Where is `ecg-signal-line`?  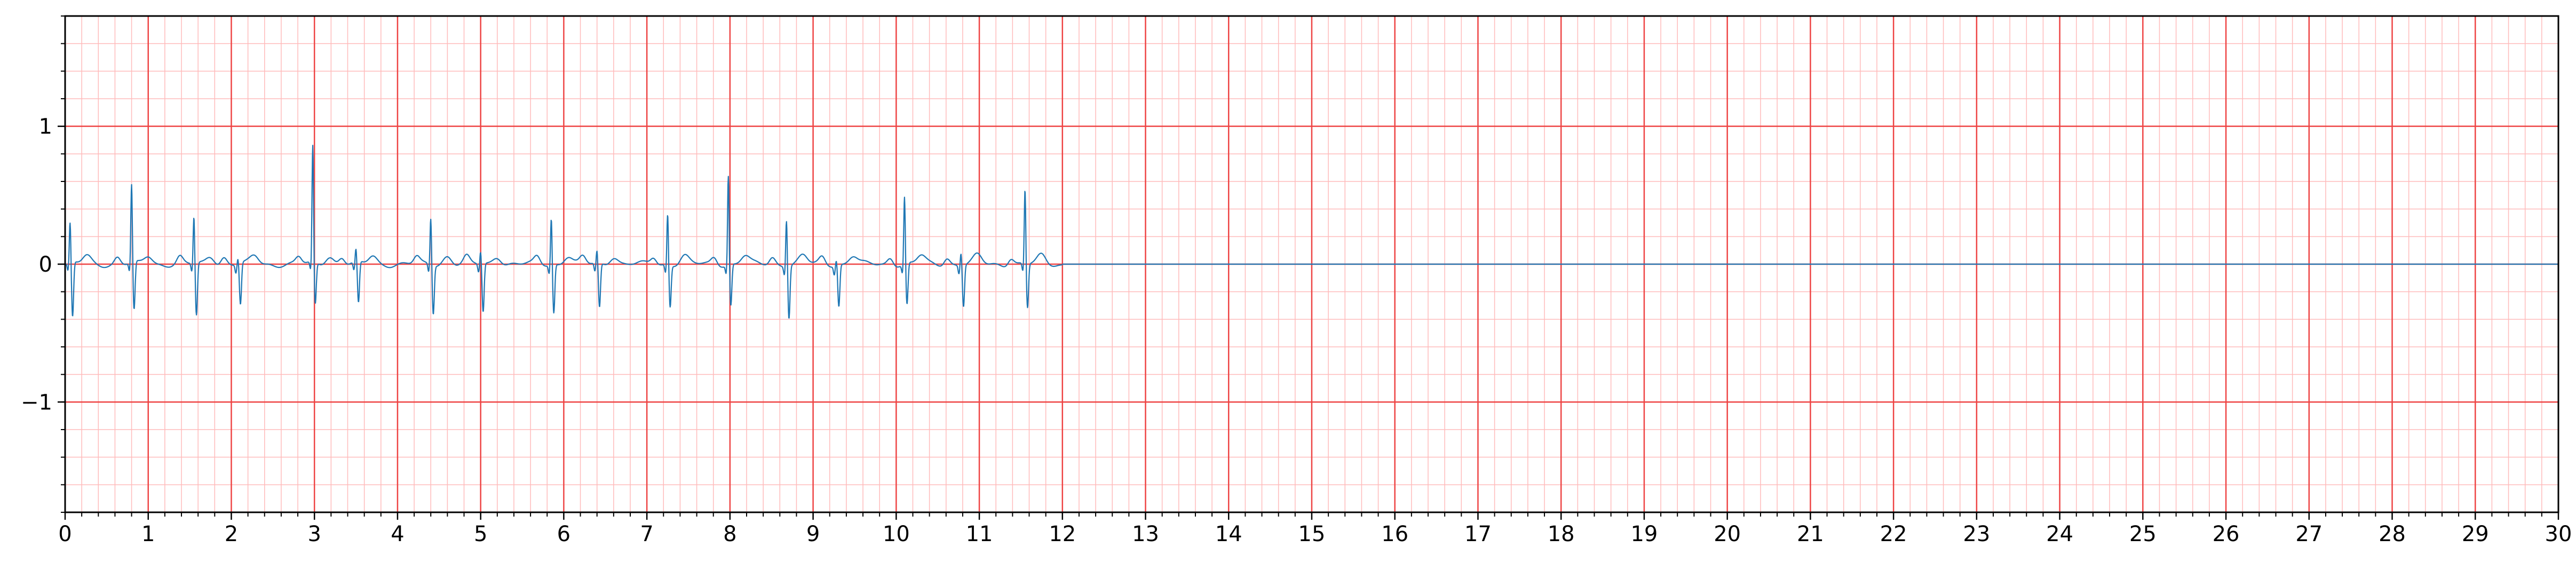 ecg-signal-line is located at coordinates (564, 232).